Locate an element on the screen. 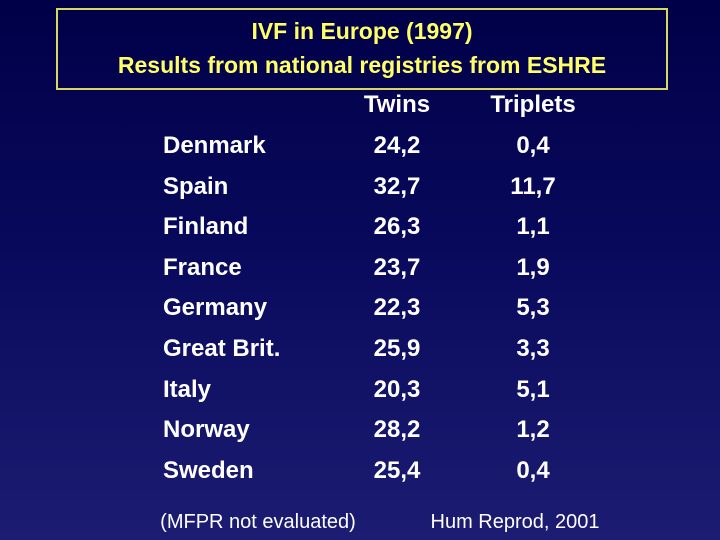 The image size is (720, 540). table-cell: 3,3 is located at coordinates (533, 348).